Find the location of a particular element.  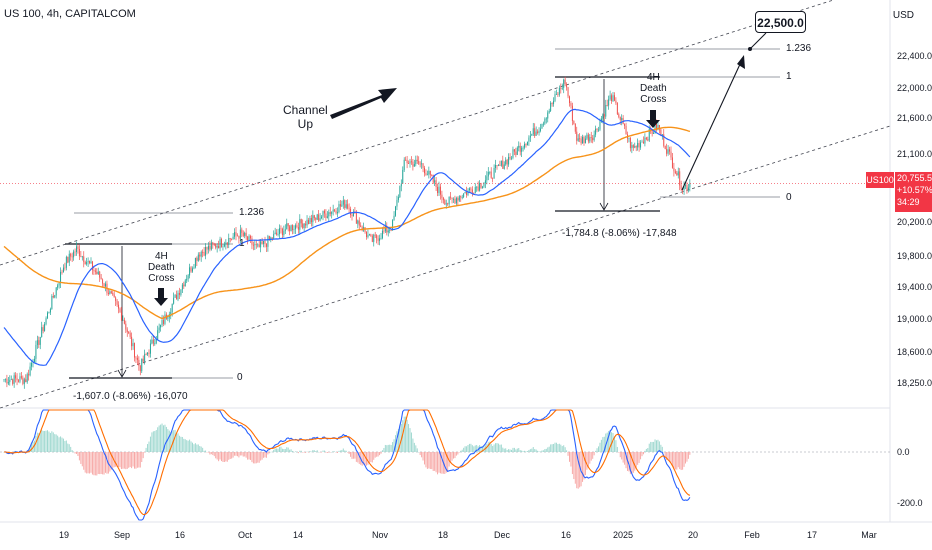

x-tick-label: Mar is located at coordinates (869, 535).